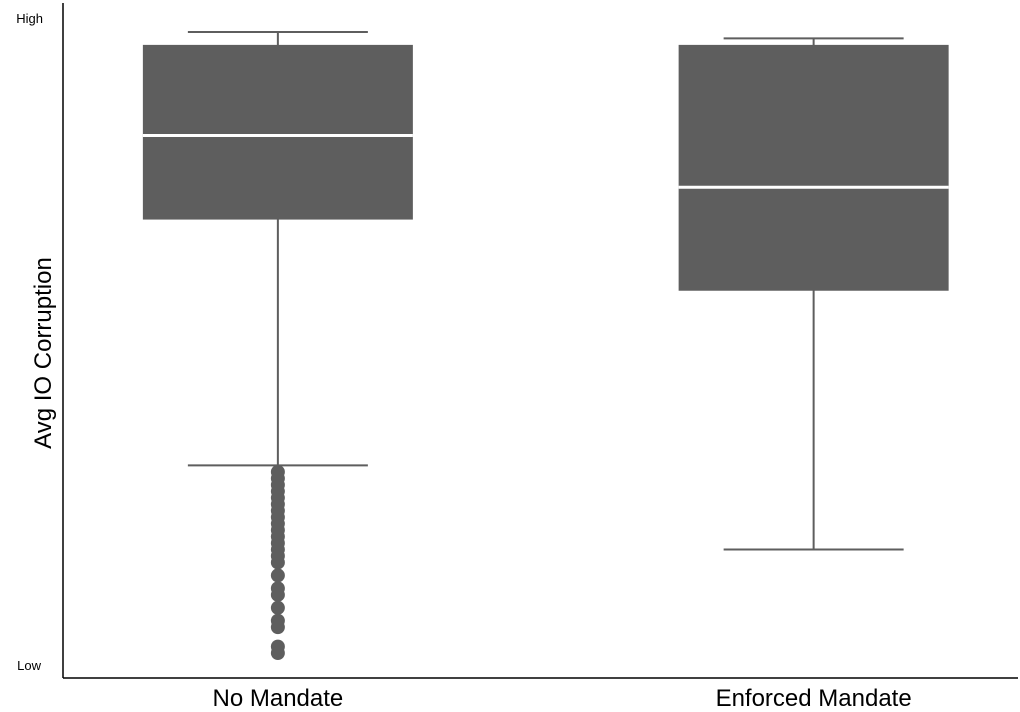 This screenshot has width=1020, height=712. Describe the element at coordinates (562, 698) in the screenshot. I see `category-labels: No Mandate Enforced Mandate` at that location.